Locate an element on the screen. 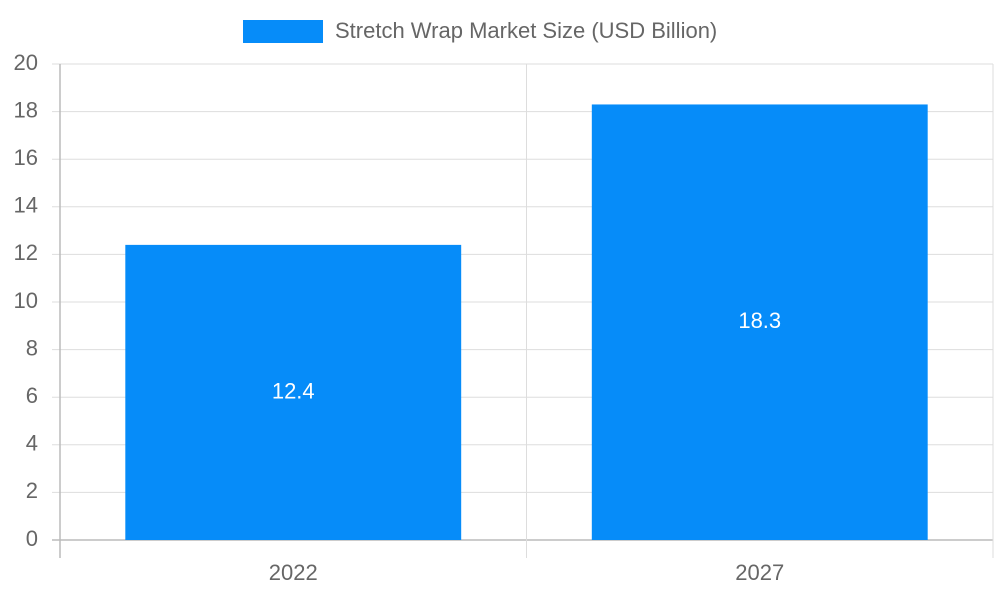 The height and width of the screenshot is (600, 1000). y-tick-label: 8 is located at coordinates (32, 347).